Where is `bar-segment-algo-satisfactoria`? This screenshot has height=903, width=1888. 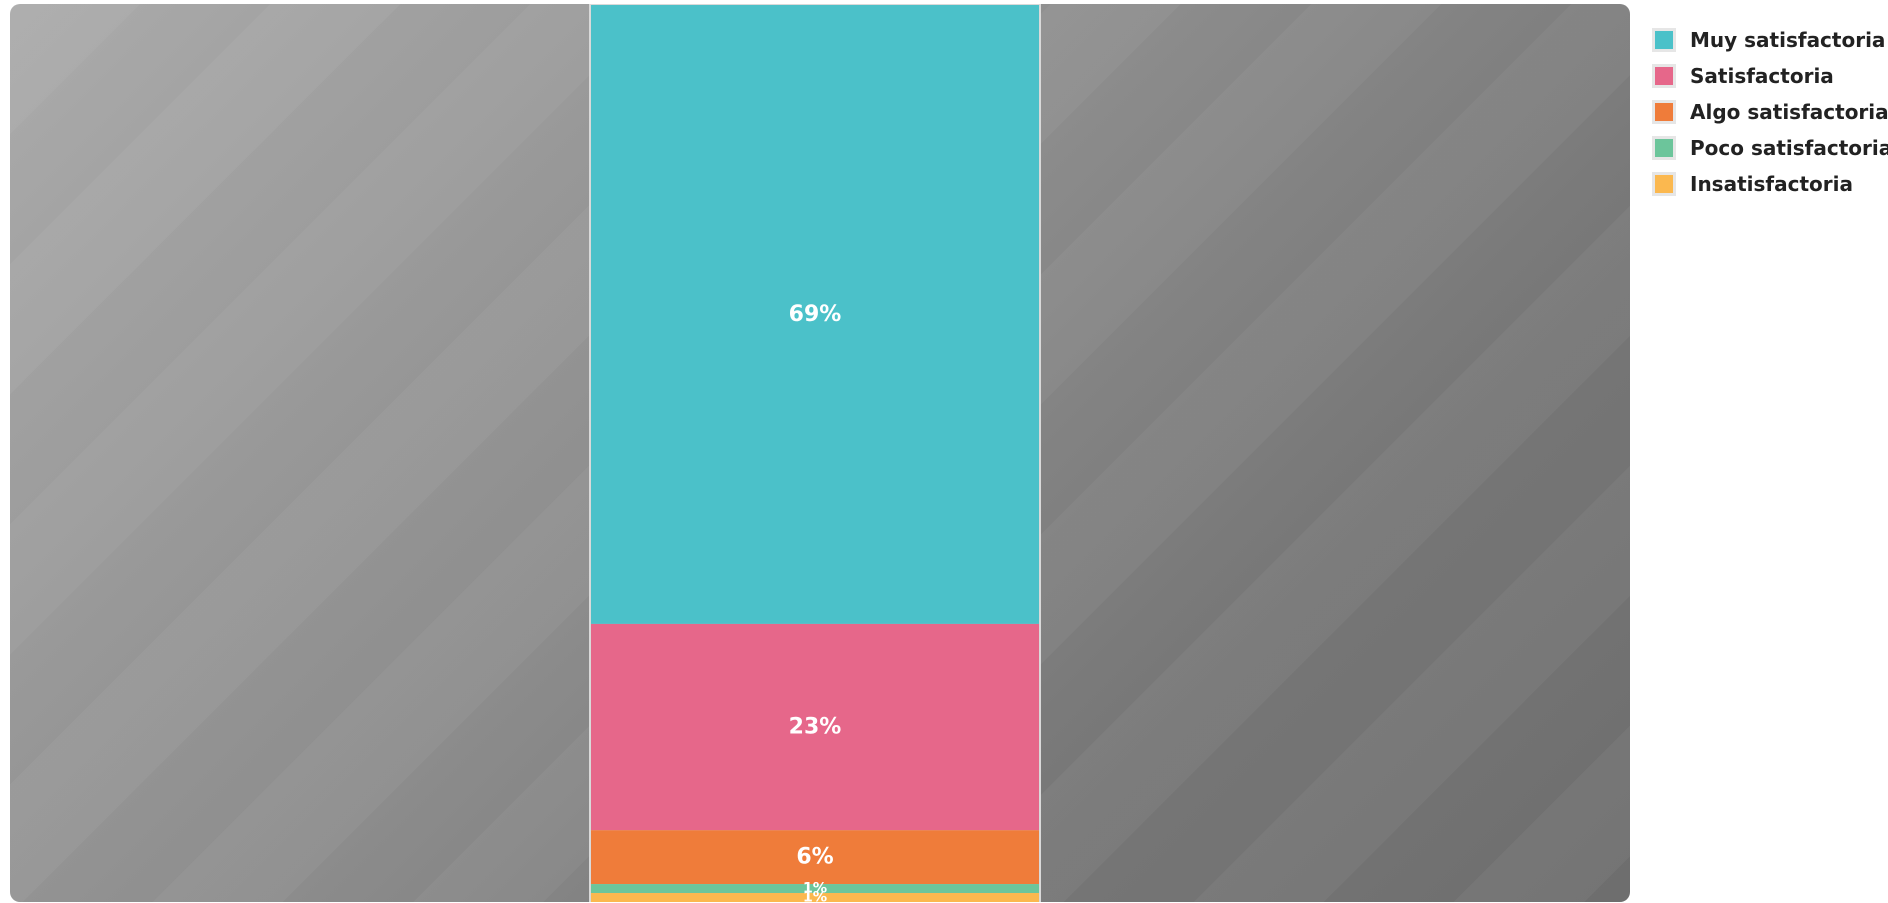
bar-segment-algo-satisfactoria is located at coordinates (815, 857).